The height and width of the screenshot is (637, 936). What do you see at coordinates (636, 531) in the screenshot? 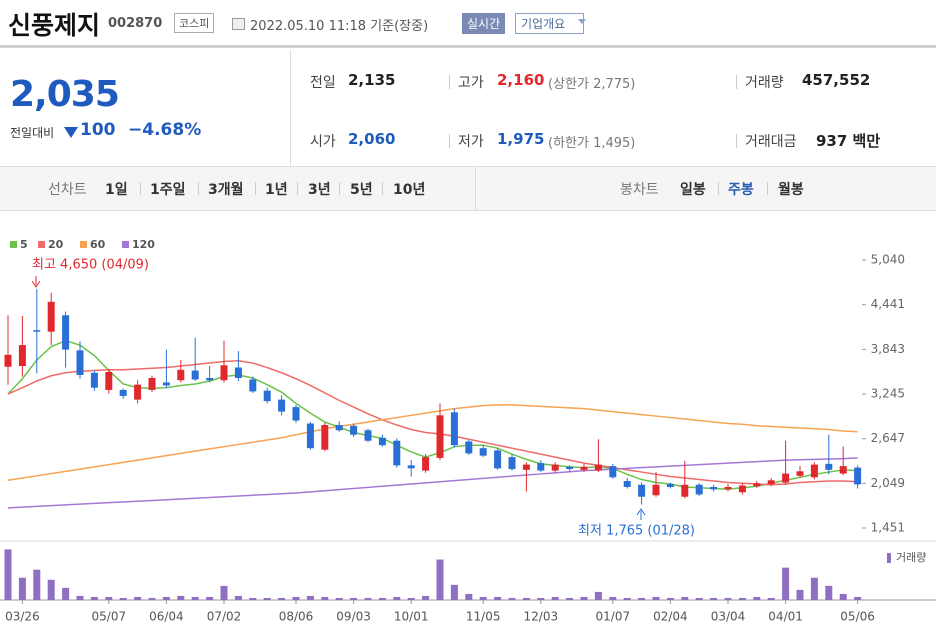
I see `min-annotation: 최저 1,765 (01/28)` at bounding box center [636, 531].